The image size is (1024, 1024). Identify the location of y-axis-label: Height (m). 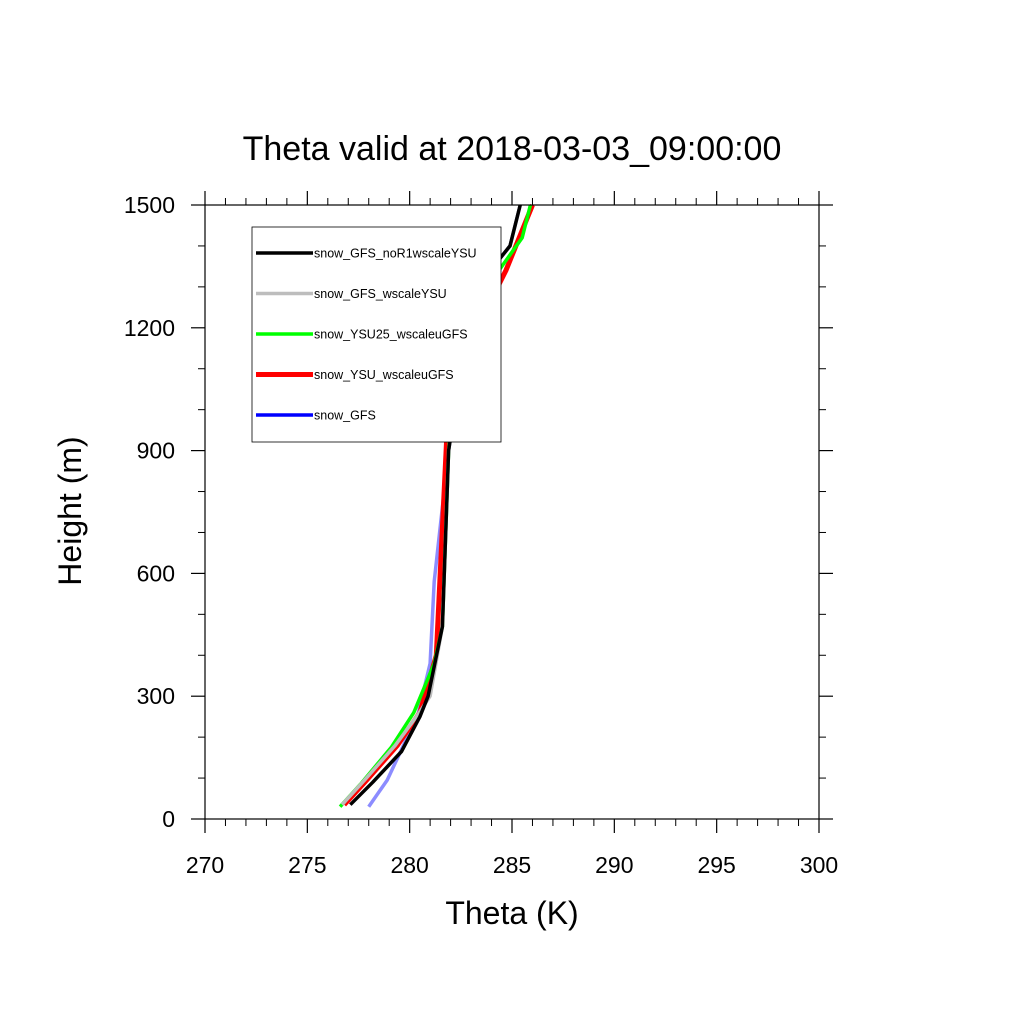
(70, 510).